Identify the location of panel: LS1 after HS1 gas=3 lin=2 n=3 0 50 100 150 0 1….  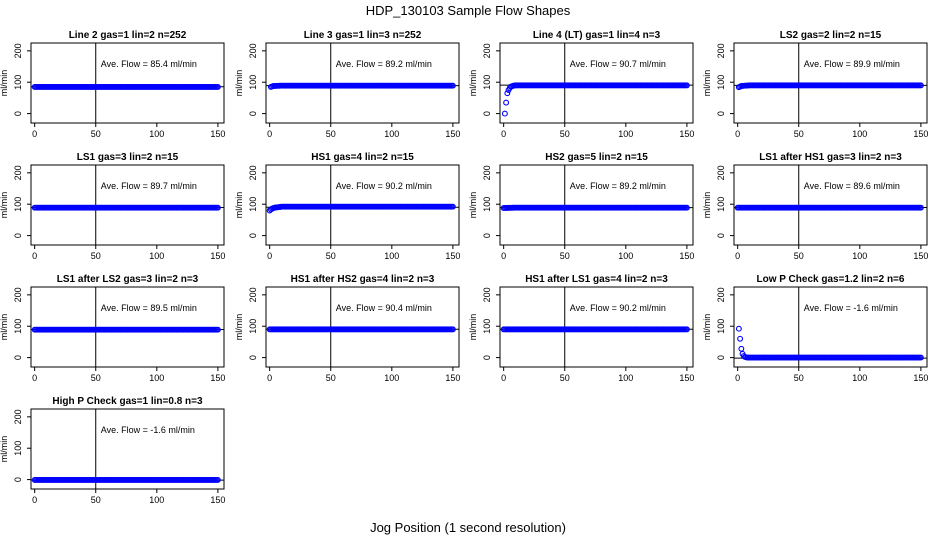
(815, 206).